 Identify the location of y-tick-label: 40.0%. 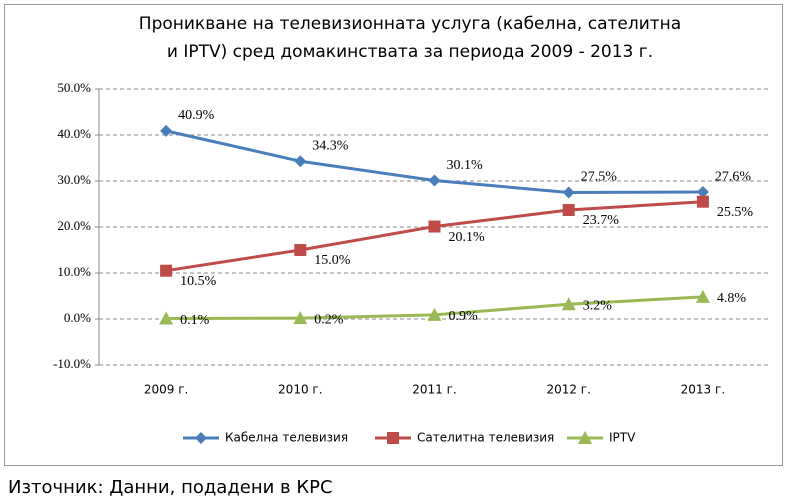
(74, 133).